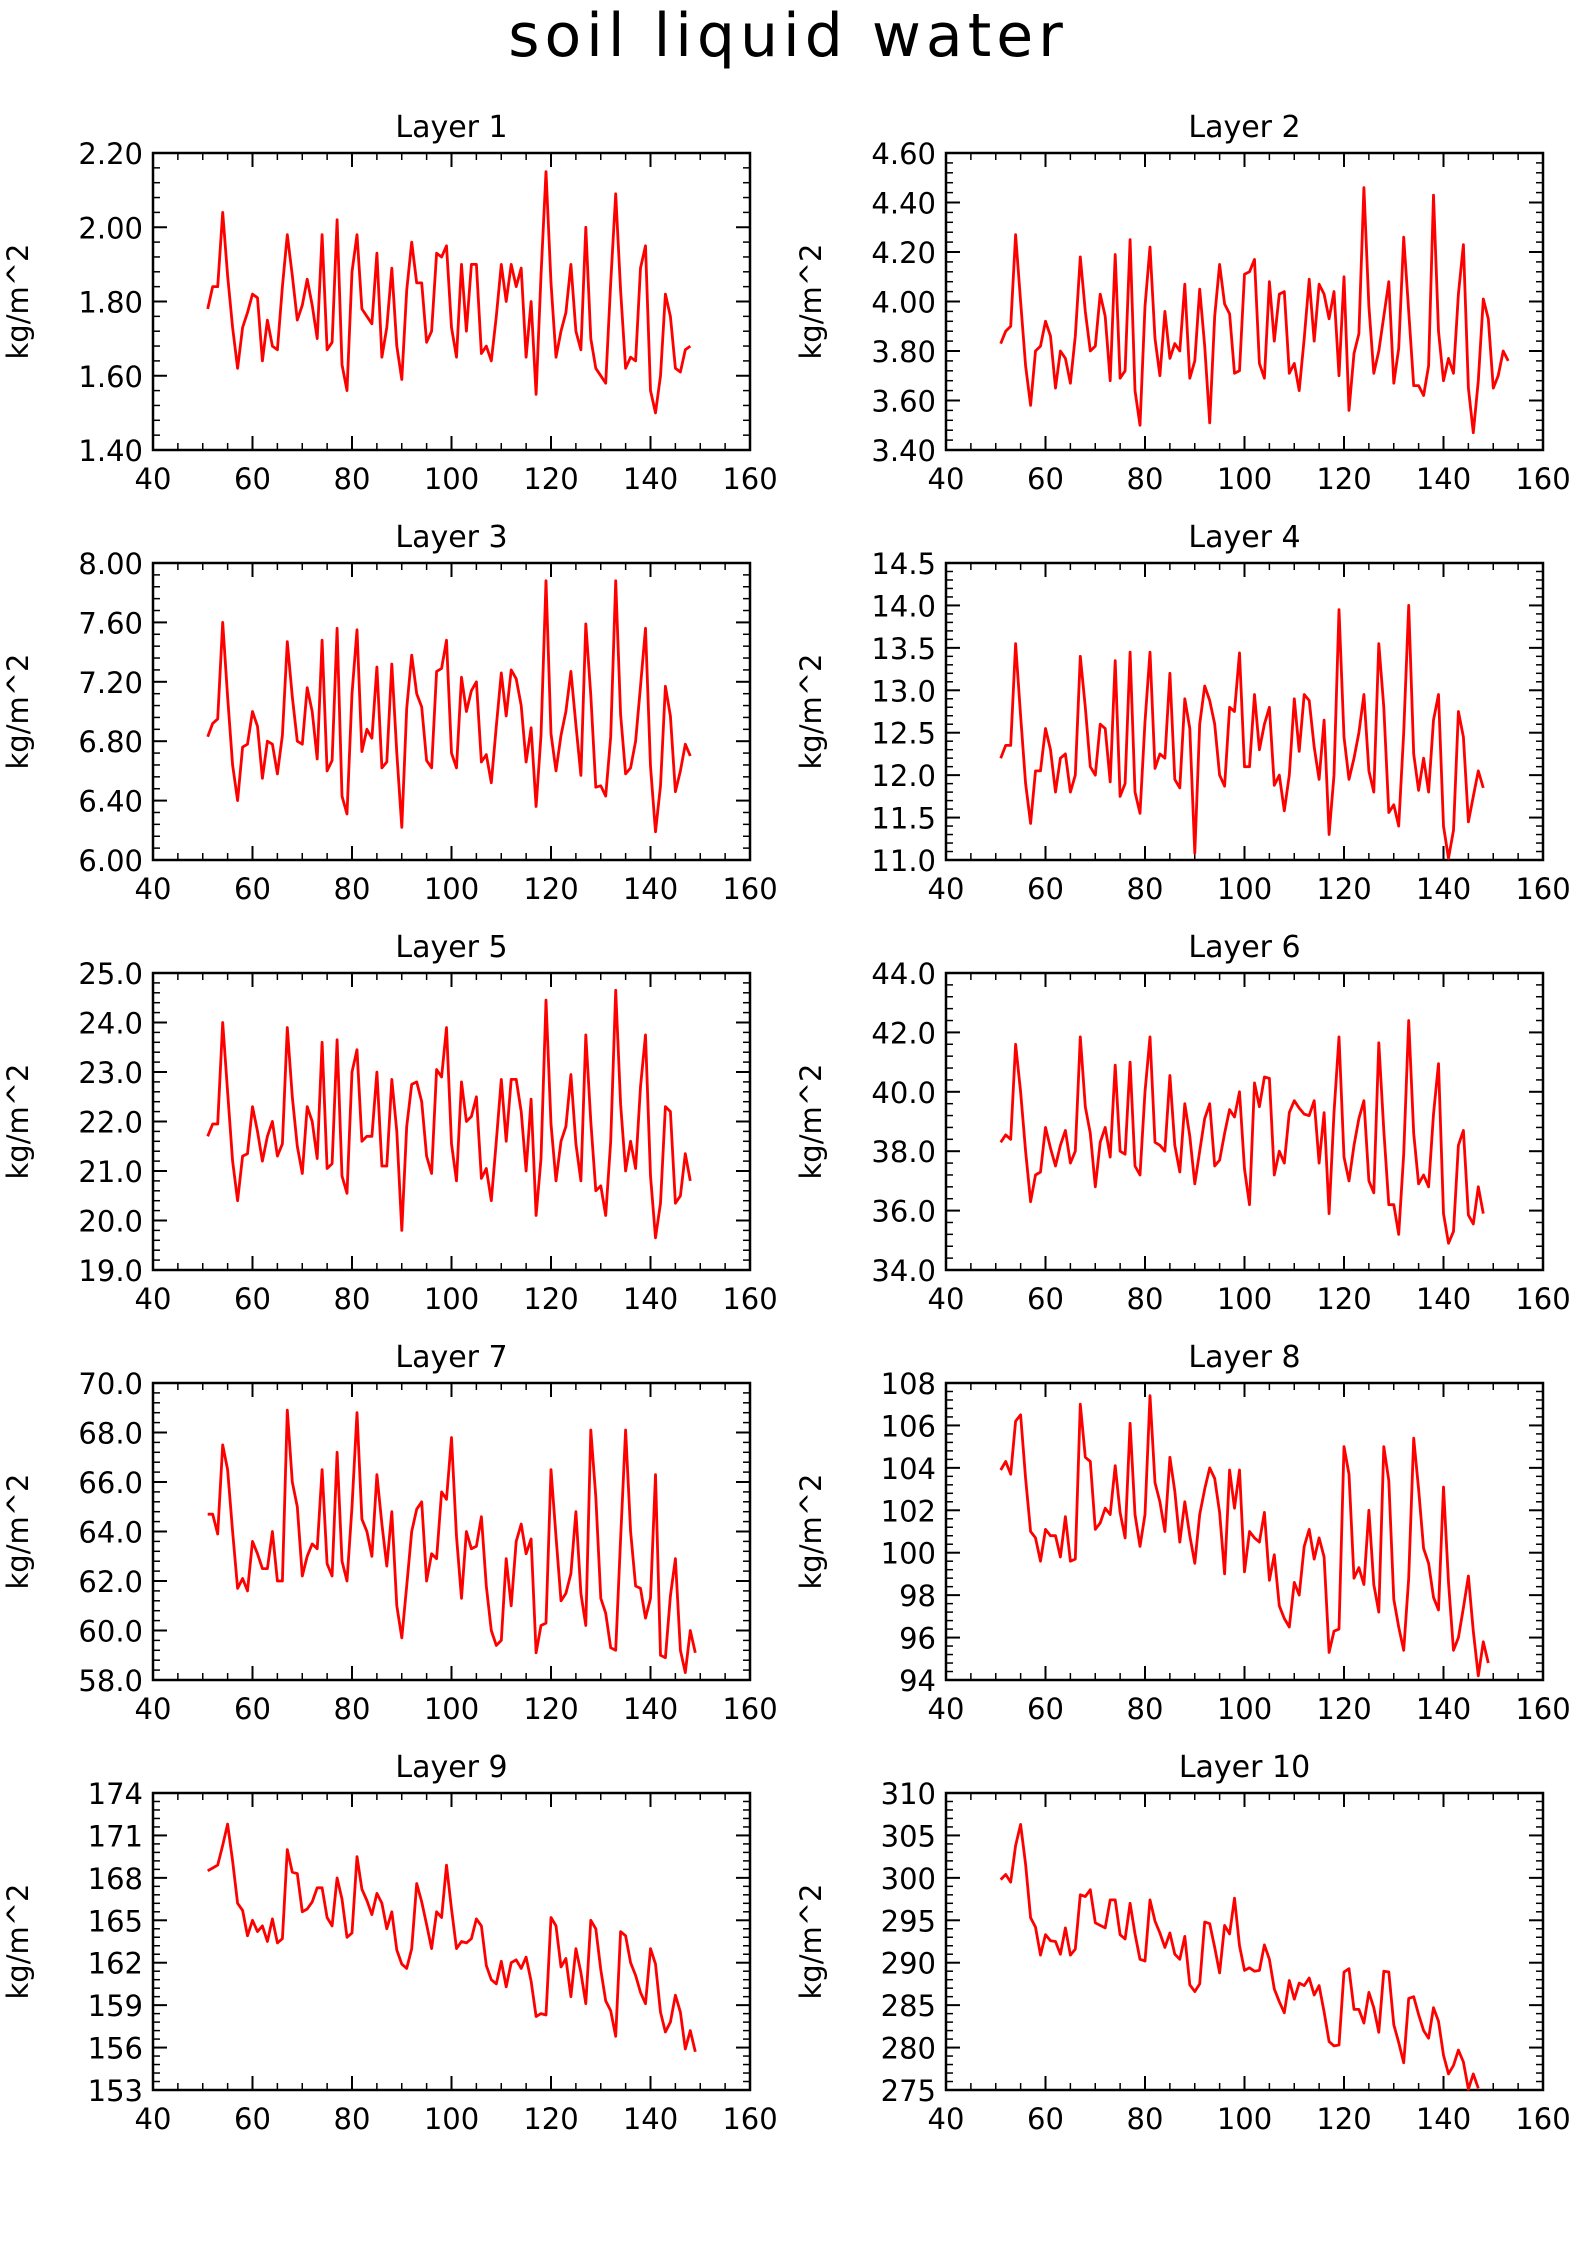 This screenshot has width=1576, height=2266. Describe the element at coordinates (903, 1033) in the screenshot. I see `y-tick-label: 42.0` at that location.